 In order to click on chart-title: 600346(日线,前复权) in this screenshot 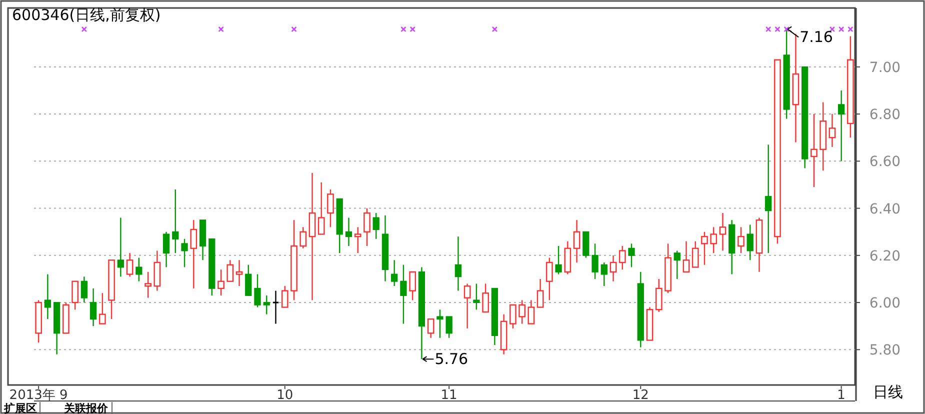, I will do `click(86, 15)`.